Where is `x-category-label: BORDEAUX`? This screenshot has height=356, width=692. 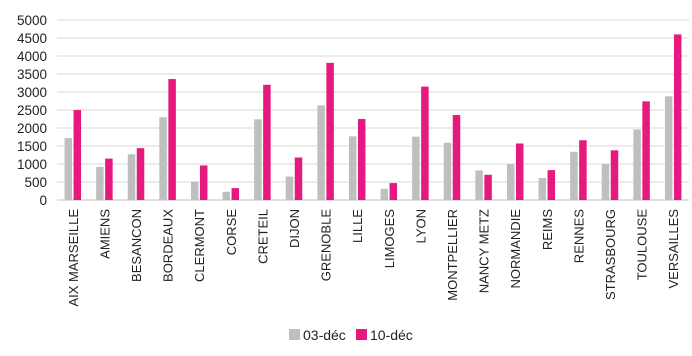
x-category-label: BORDEAUX is located at coordinates (168, 245).